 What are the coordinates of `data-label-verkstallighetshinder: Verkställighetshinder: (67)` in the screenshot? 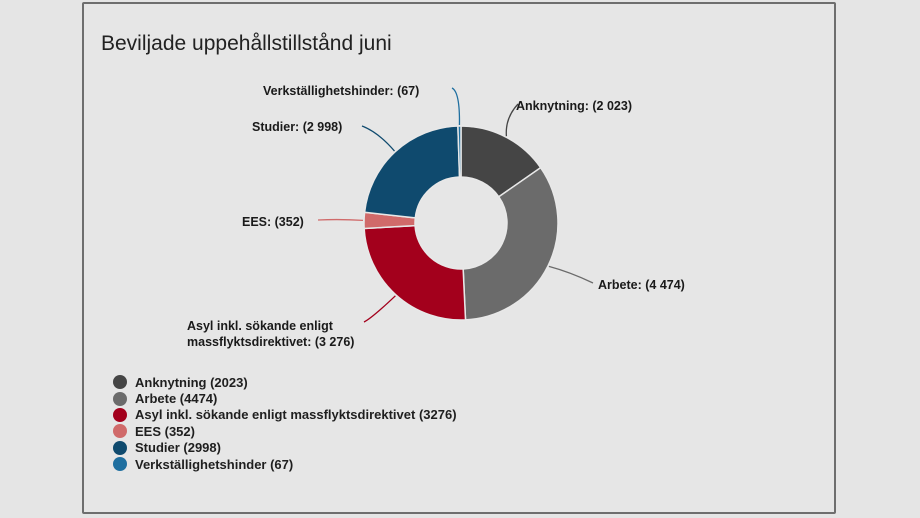 It's located at (341, 91).